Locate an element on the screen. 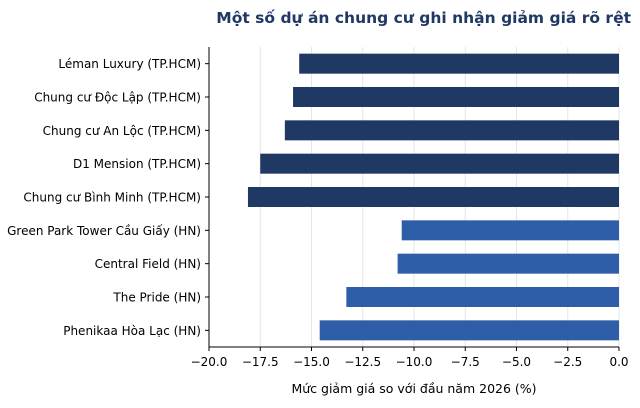 The width and height of the screenshot is (640, 408). x-axis-label: Mức giảm giá so với đầu năm 2026 (%) is located at coordinates (413, 388).